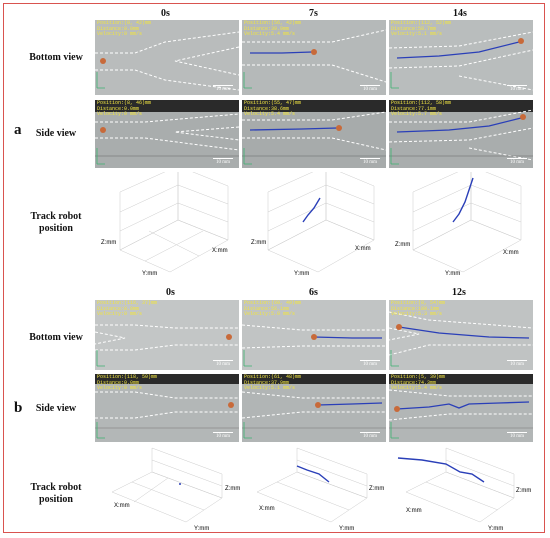  I want to click on row-label-a-track: Track robot position, so click(56, 222).